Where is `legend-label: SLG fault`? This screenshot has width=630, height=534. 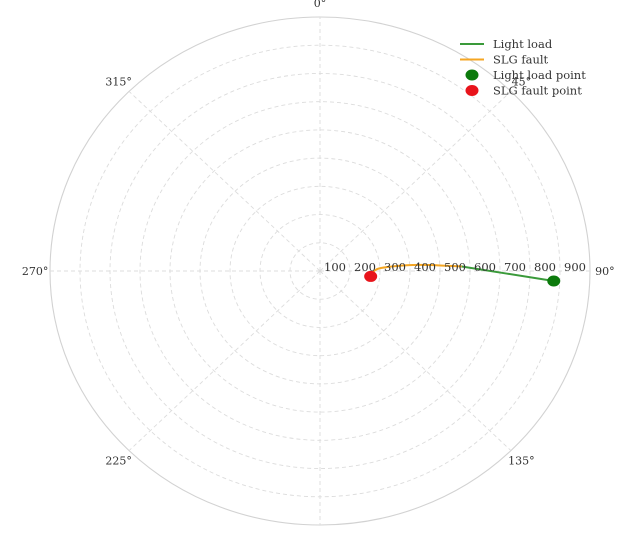 legend-label: SLG fault is located at coordinates (521, 60).